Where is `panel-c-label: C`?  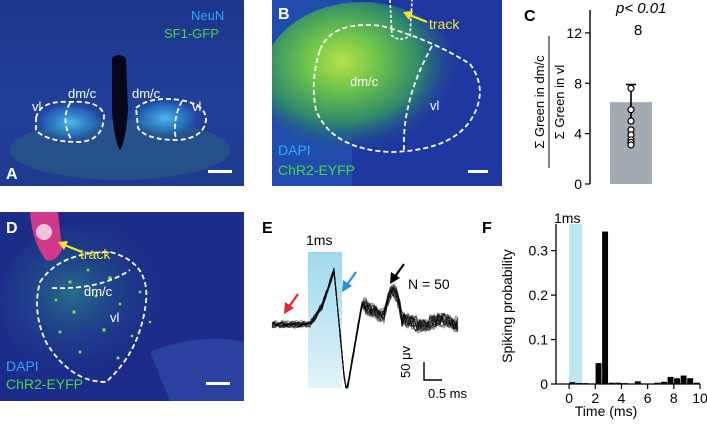 panel-c-label: C is located at coordinates (530, 16).